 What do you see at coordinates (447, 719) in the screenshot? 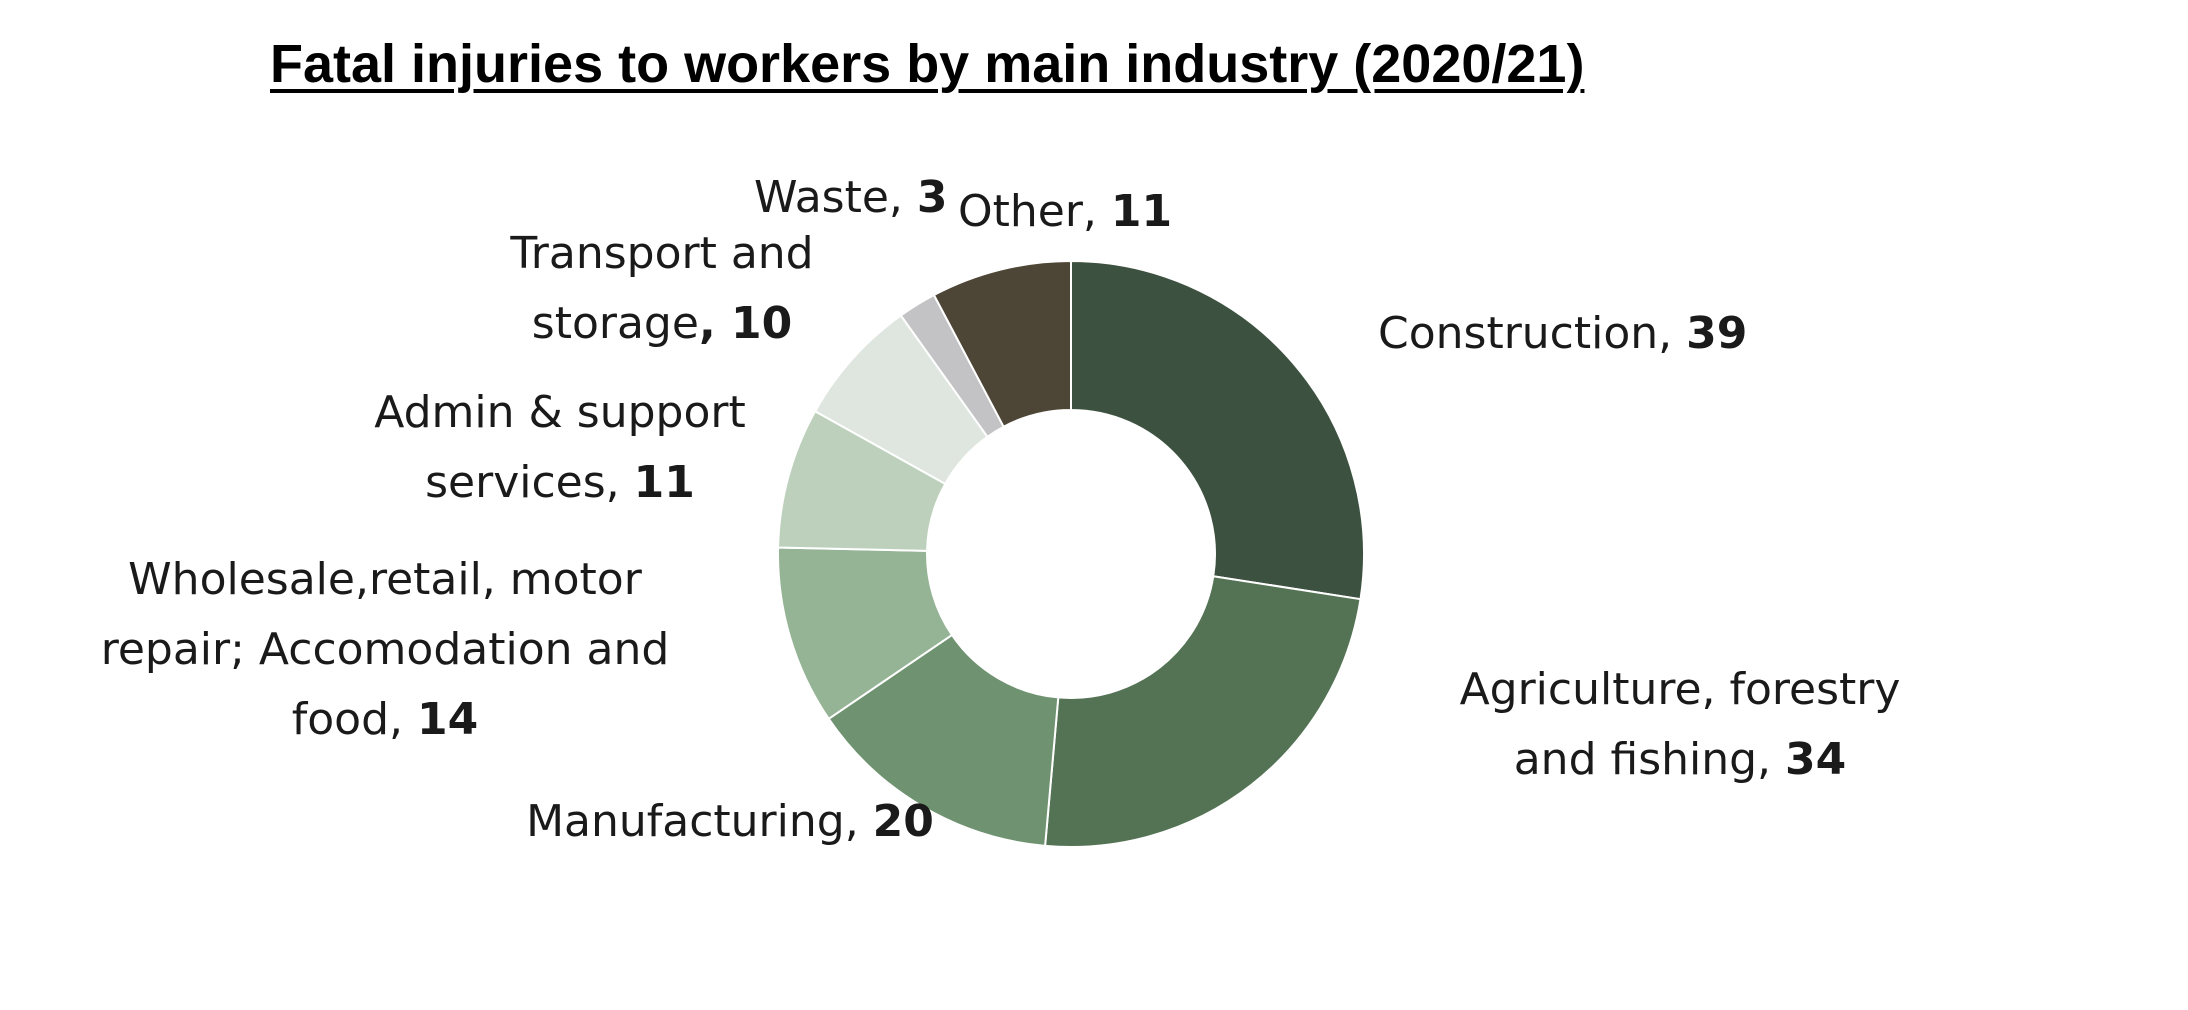
I see `value-wholesale-retail-motor-repair-accomodation-and-food: 14` at bounding box center [447, 719].